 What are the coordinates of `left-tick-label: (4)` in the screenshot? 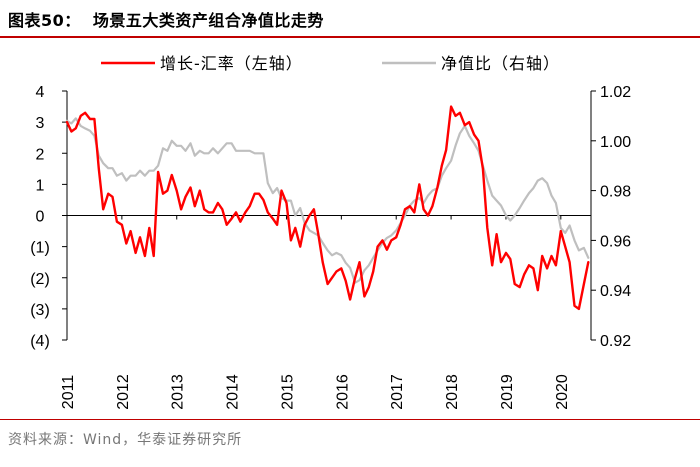 It's located at (40, 341).